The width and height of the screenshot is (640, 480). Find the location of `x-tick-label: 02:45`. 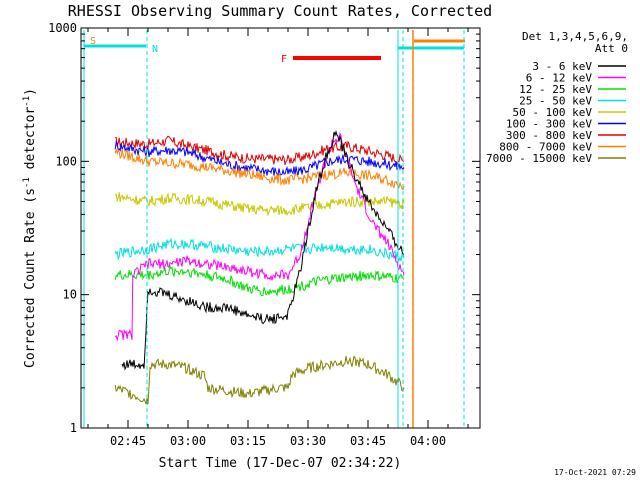

x-tick-label: 02:45 is located at coordinates (128, 441).